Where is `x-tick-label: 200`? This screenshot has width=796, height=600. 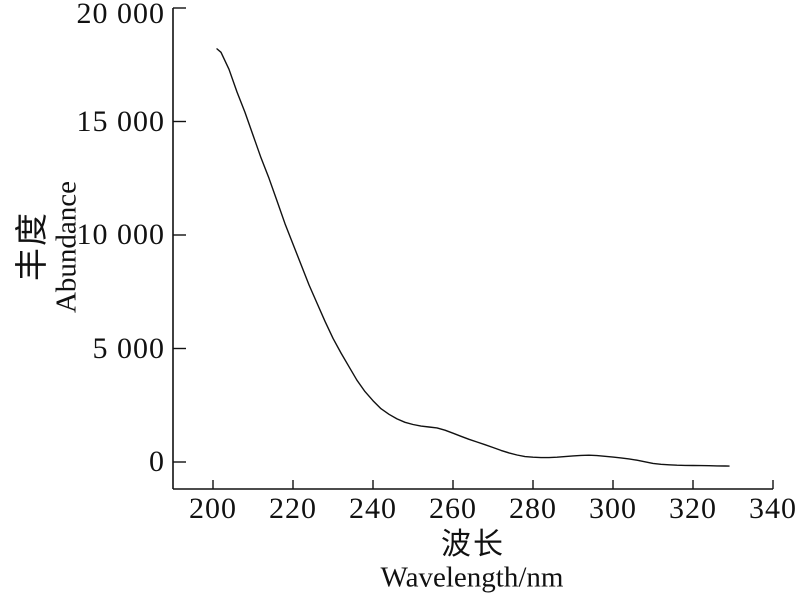
x-tick-label: 200 is located at coordinates (213, 508).